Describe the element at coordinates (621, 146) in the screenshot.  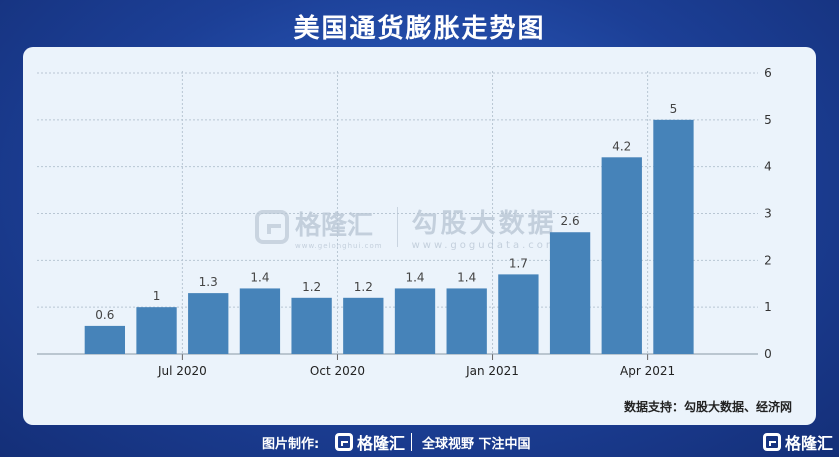
I see `bar-value-label: 4.2` at that location.